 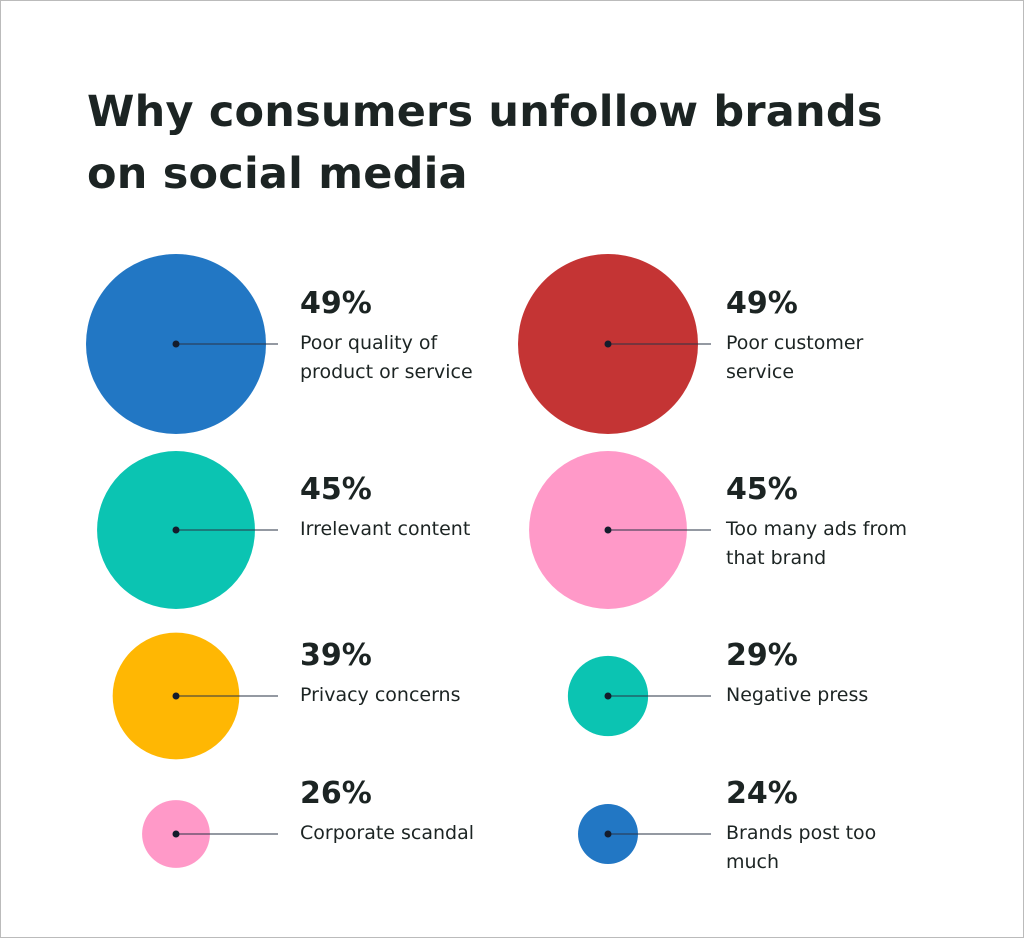 What do you see at coordinates (795, 357) in the screenshot?
I see `category-label: Poor customer service` at bounding box center [795, 357].